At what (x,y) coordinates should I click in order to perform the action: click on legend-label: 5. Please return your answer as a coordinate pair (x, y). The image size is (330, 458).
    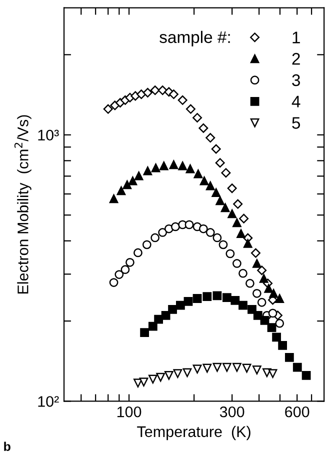
    Looking at the image, I should click on (296, 123).